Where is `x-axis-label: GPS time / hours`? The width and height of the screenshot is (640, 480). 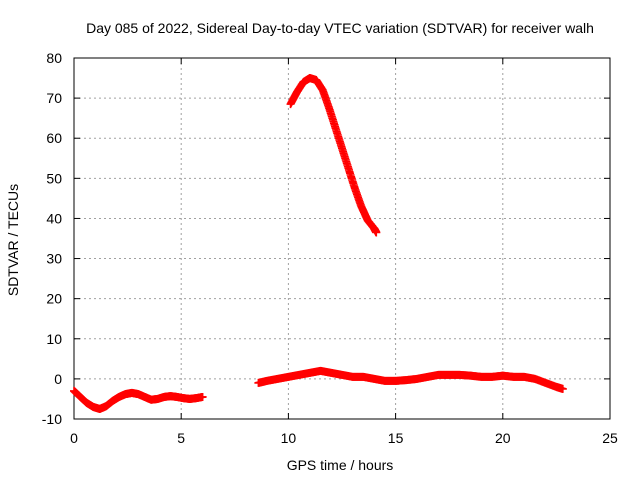
x-axis-label: GPS time / hours is located at coordinates (340, 465).